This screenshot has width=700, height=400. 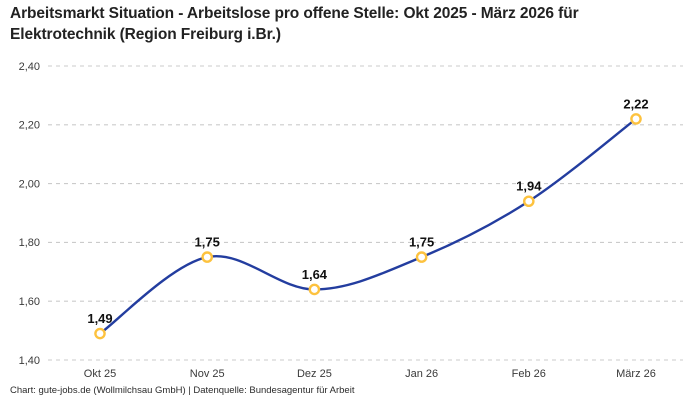 What do you see at coordinates (29, 302) in the screenshot?
I see `y-axis-tick-label: 1,60` at bounding box center [29, 302].